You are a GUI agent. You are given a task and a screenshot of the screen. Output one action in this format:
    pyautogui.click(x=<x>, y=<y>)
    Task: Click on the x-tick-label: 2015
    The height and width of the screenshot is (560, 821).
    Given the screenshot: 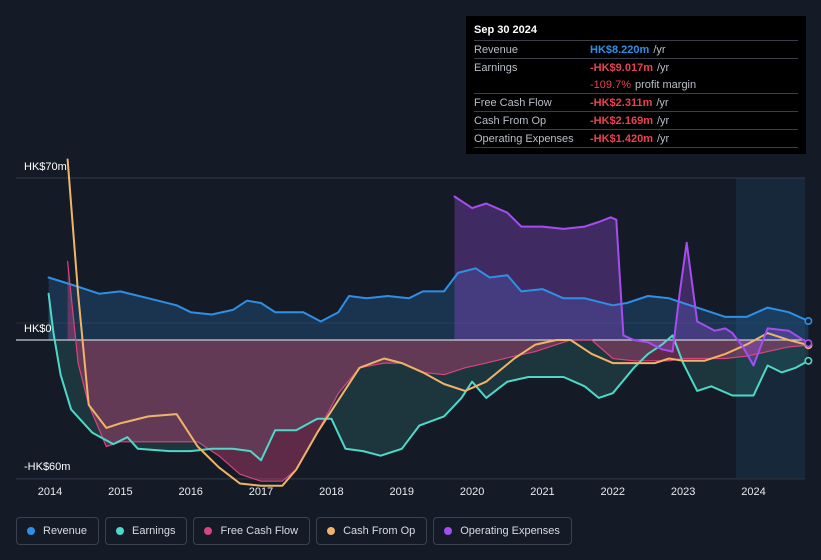 What is the action you would take?
    pyautogui.click(x=120, y=492)
    